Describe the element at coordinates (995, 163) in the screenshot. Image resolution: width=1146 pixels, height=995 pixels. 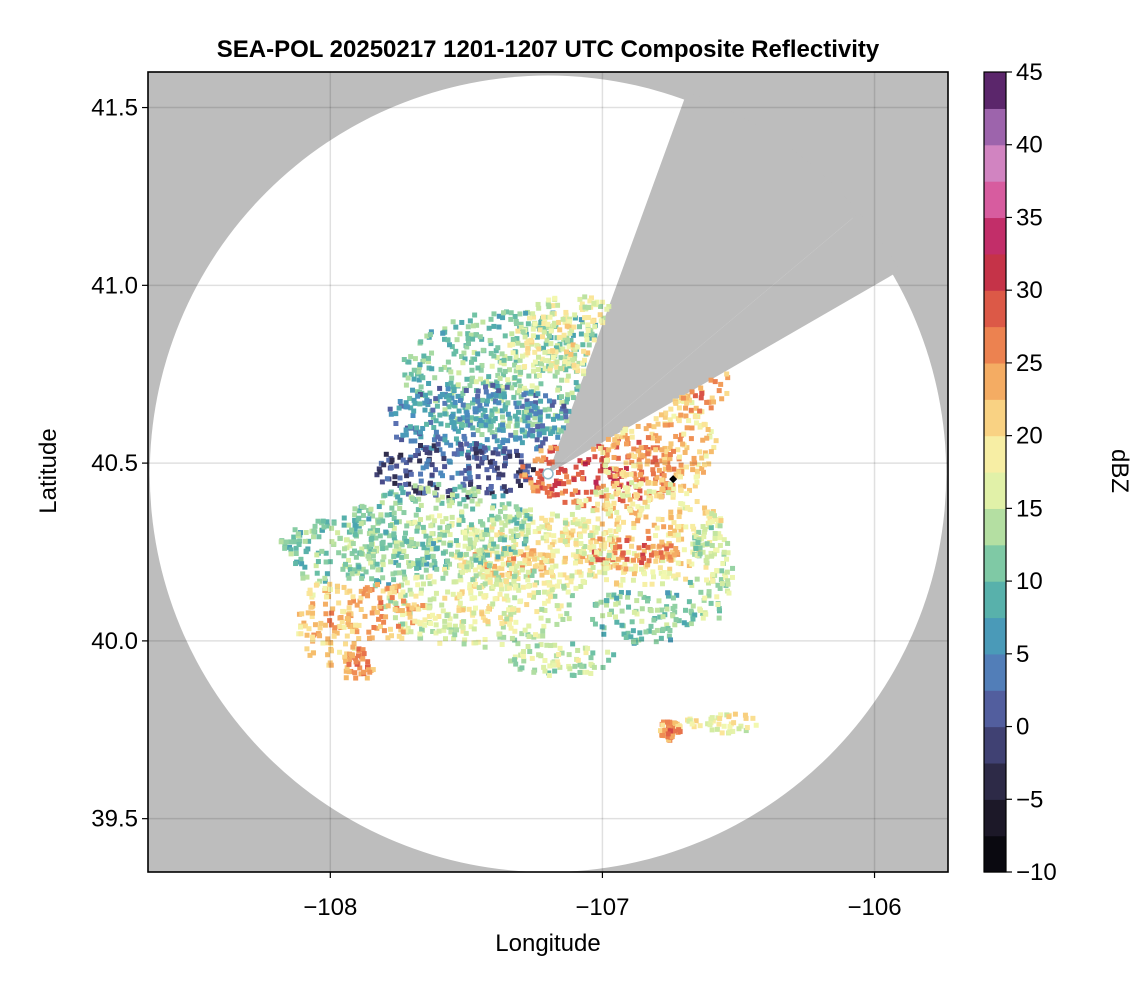
I see `colorbar-segment` at that location.